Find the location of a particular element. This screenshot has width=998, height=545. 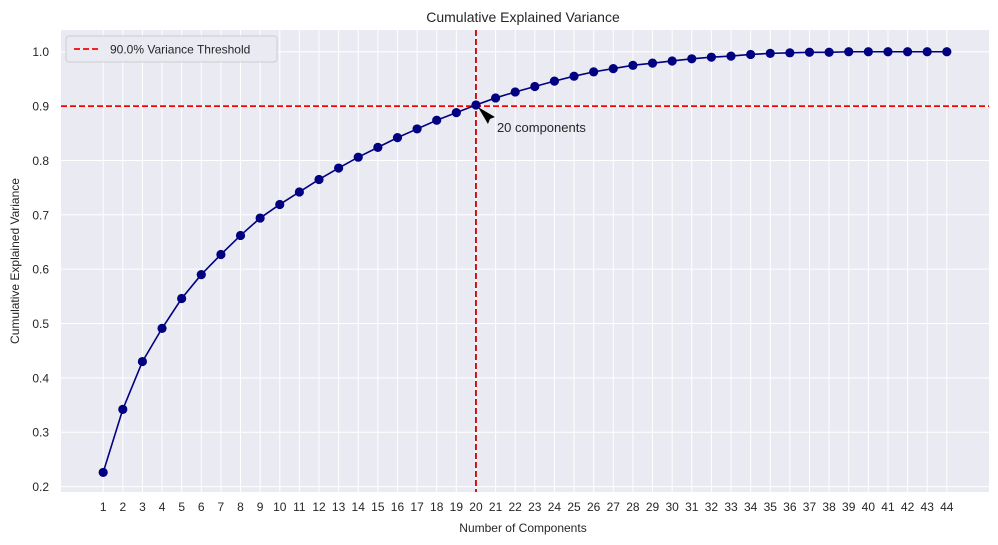

x-tick-label: 17 is located at coordinates (417, 507).